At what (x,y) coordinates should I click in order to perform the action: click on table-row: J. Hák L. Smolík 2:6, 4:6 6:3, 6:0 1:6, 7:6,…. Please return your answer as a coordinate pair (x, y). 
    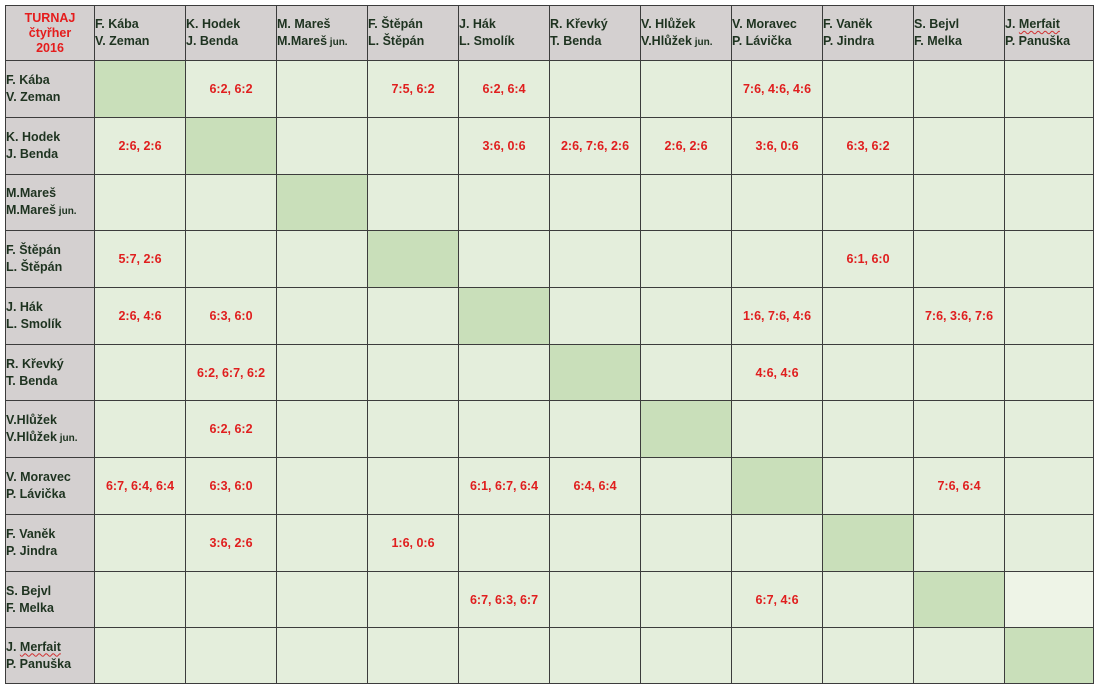
    Looking at the image, I should click on (549, 316).